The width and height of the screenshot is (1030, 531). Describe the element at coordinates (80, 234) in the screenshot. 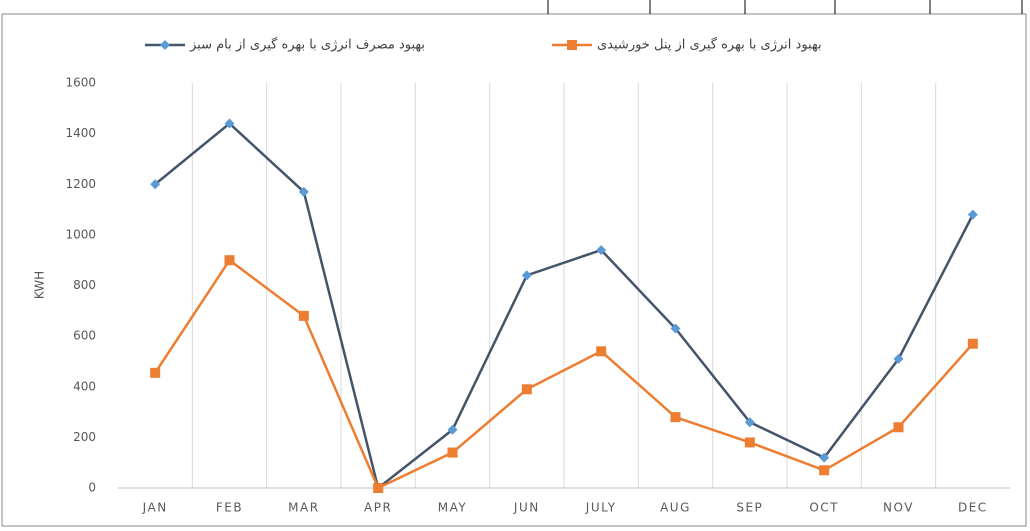

I see `y-tick-label: 1000` at that location.